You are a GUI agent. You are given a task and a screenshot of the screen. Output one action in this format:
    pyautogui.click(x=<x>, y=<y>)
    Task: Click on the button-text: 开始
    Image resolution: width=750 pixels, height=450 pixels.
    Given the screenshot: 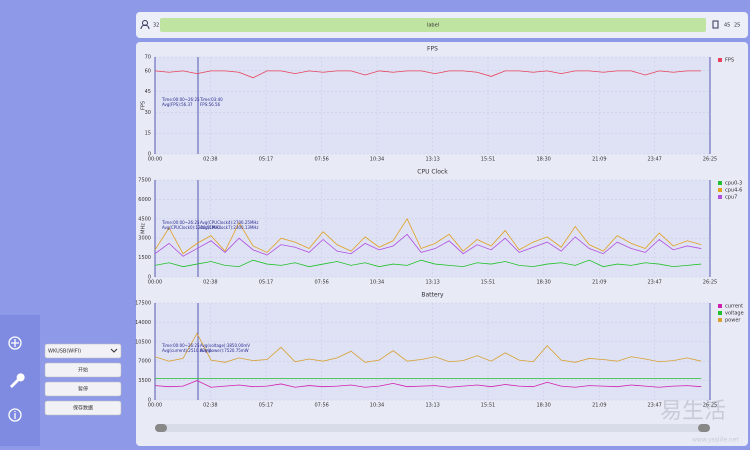 What is the action you would take?
    pyautogui.click(x=83, y=370)
    